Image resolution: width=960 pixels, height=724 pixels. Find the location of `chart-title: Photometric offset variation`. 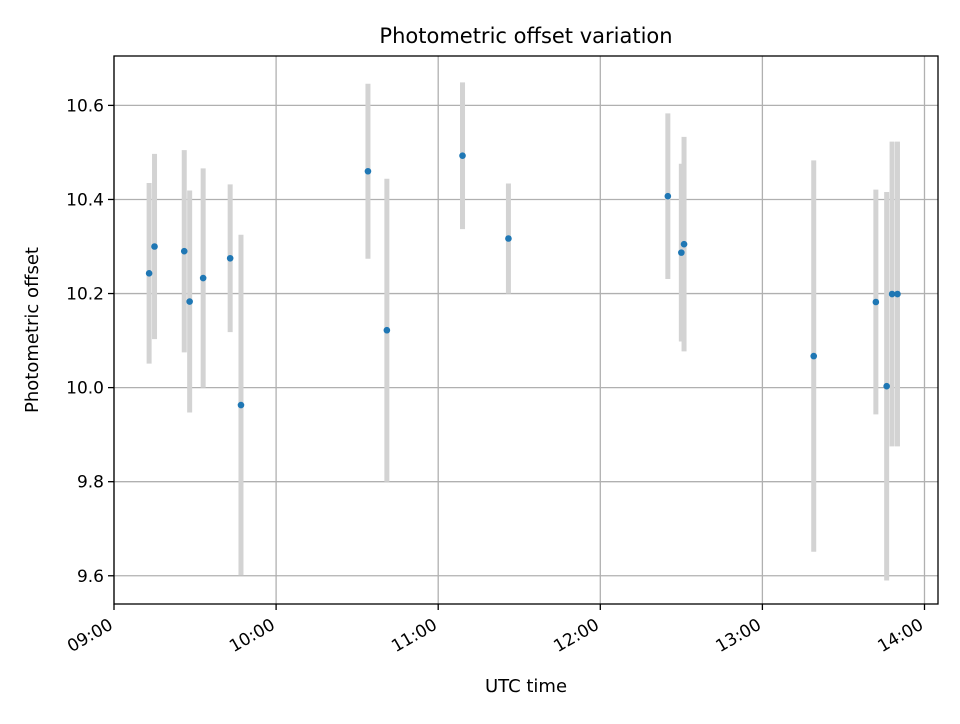

chart-title: Photometric offset variation is located at coordinates (525, 36).